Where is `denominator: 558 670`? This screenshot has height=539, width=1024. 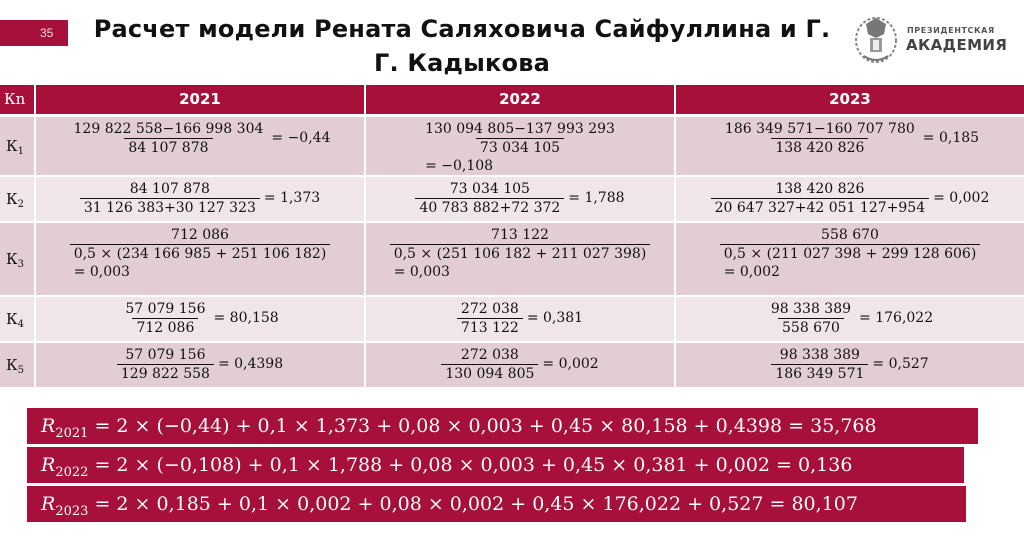 denominator: 558 670 is located at coordinates (811, 327).